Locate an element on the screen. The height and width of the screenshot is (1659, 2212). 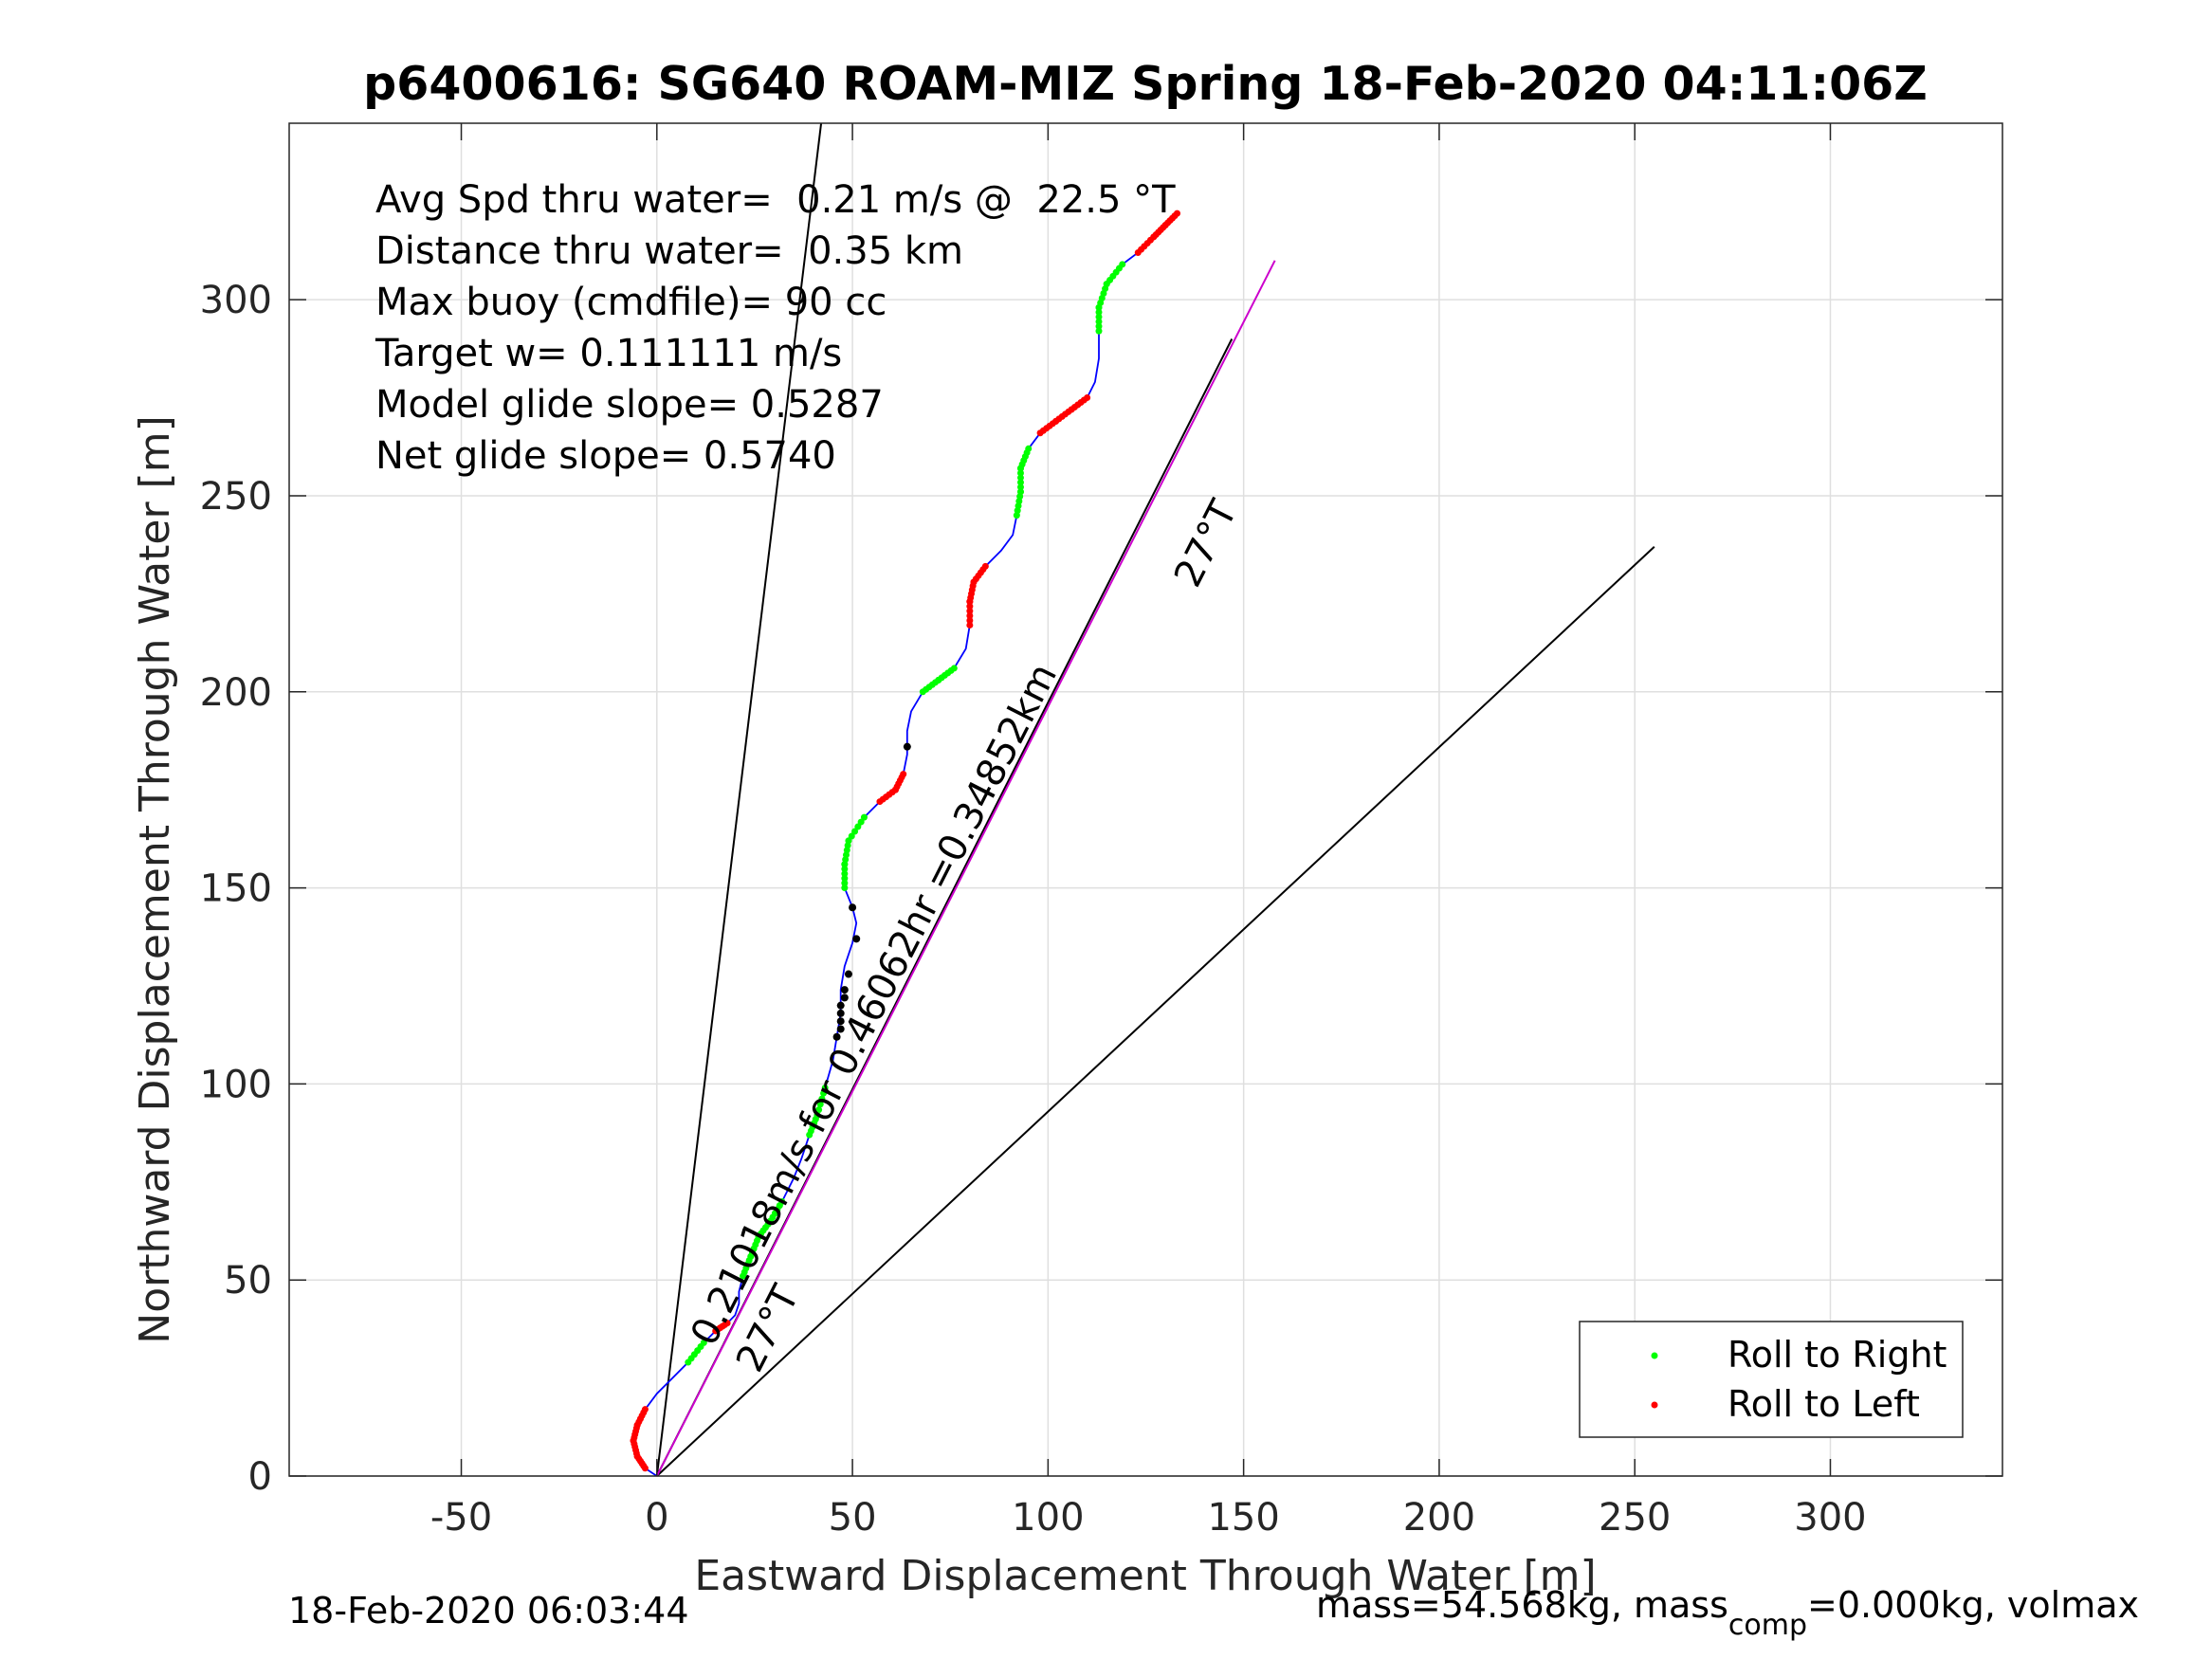
x-tick-label: 300 is located at coordinates (1830, 1518).